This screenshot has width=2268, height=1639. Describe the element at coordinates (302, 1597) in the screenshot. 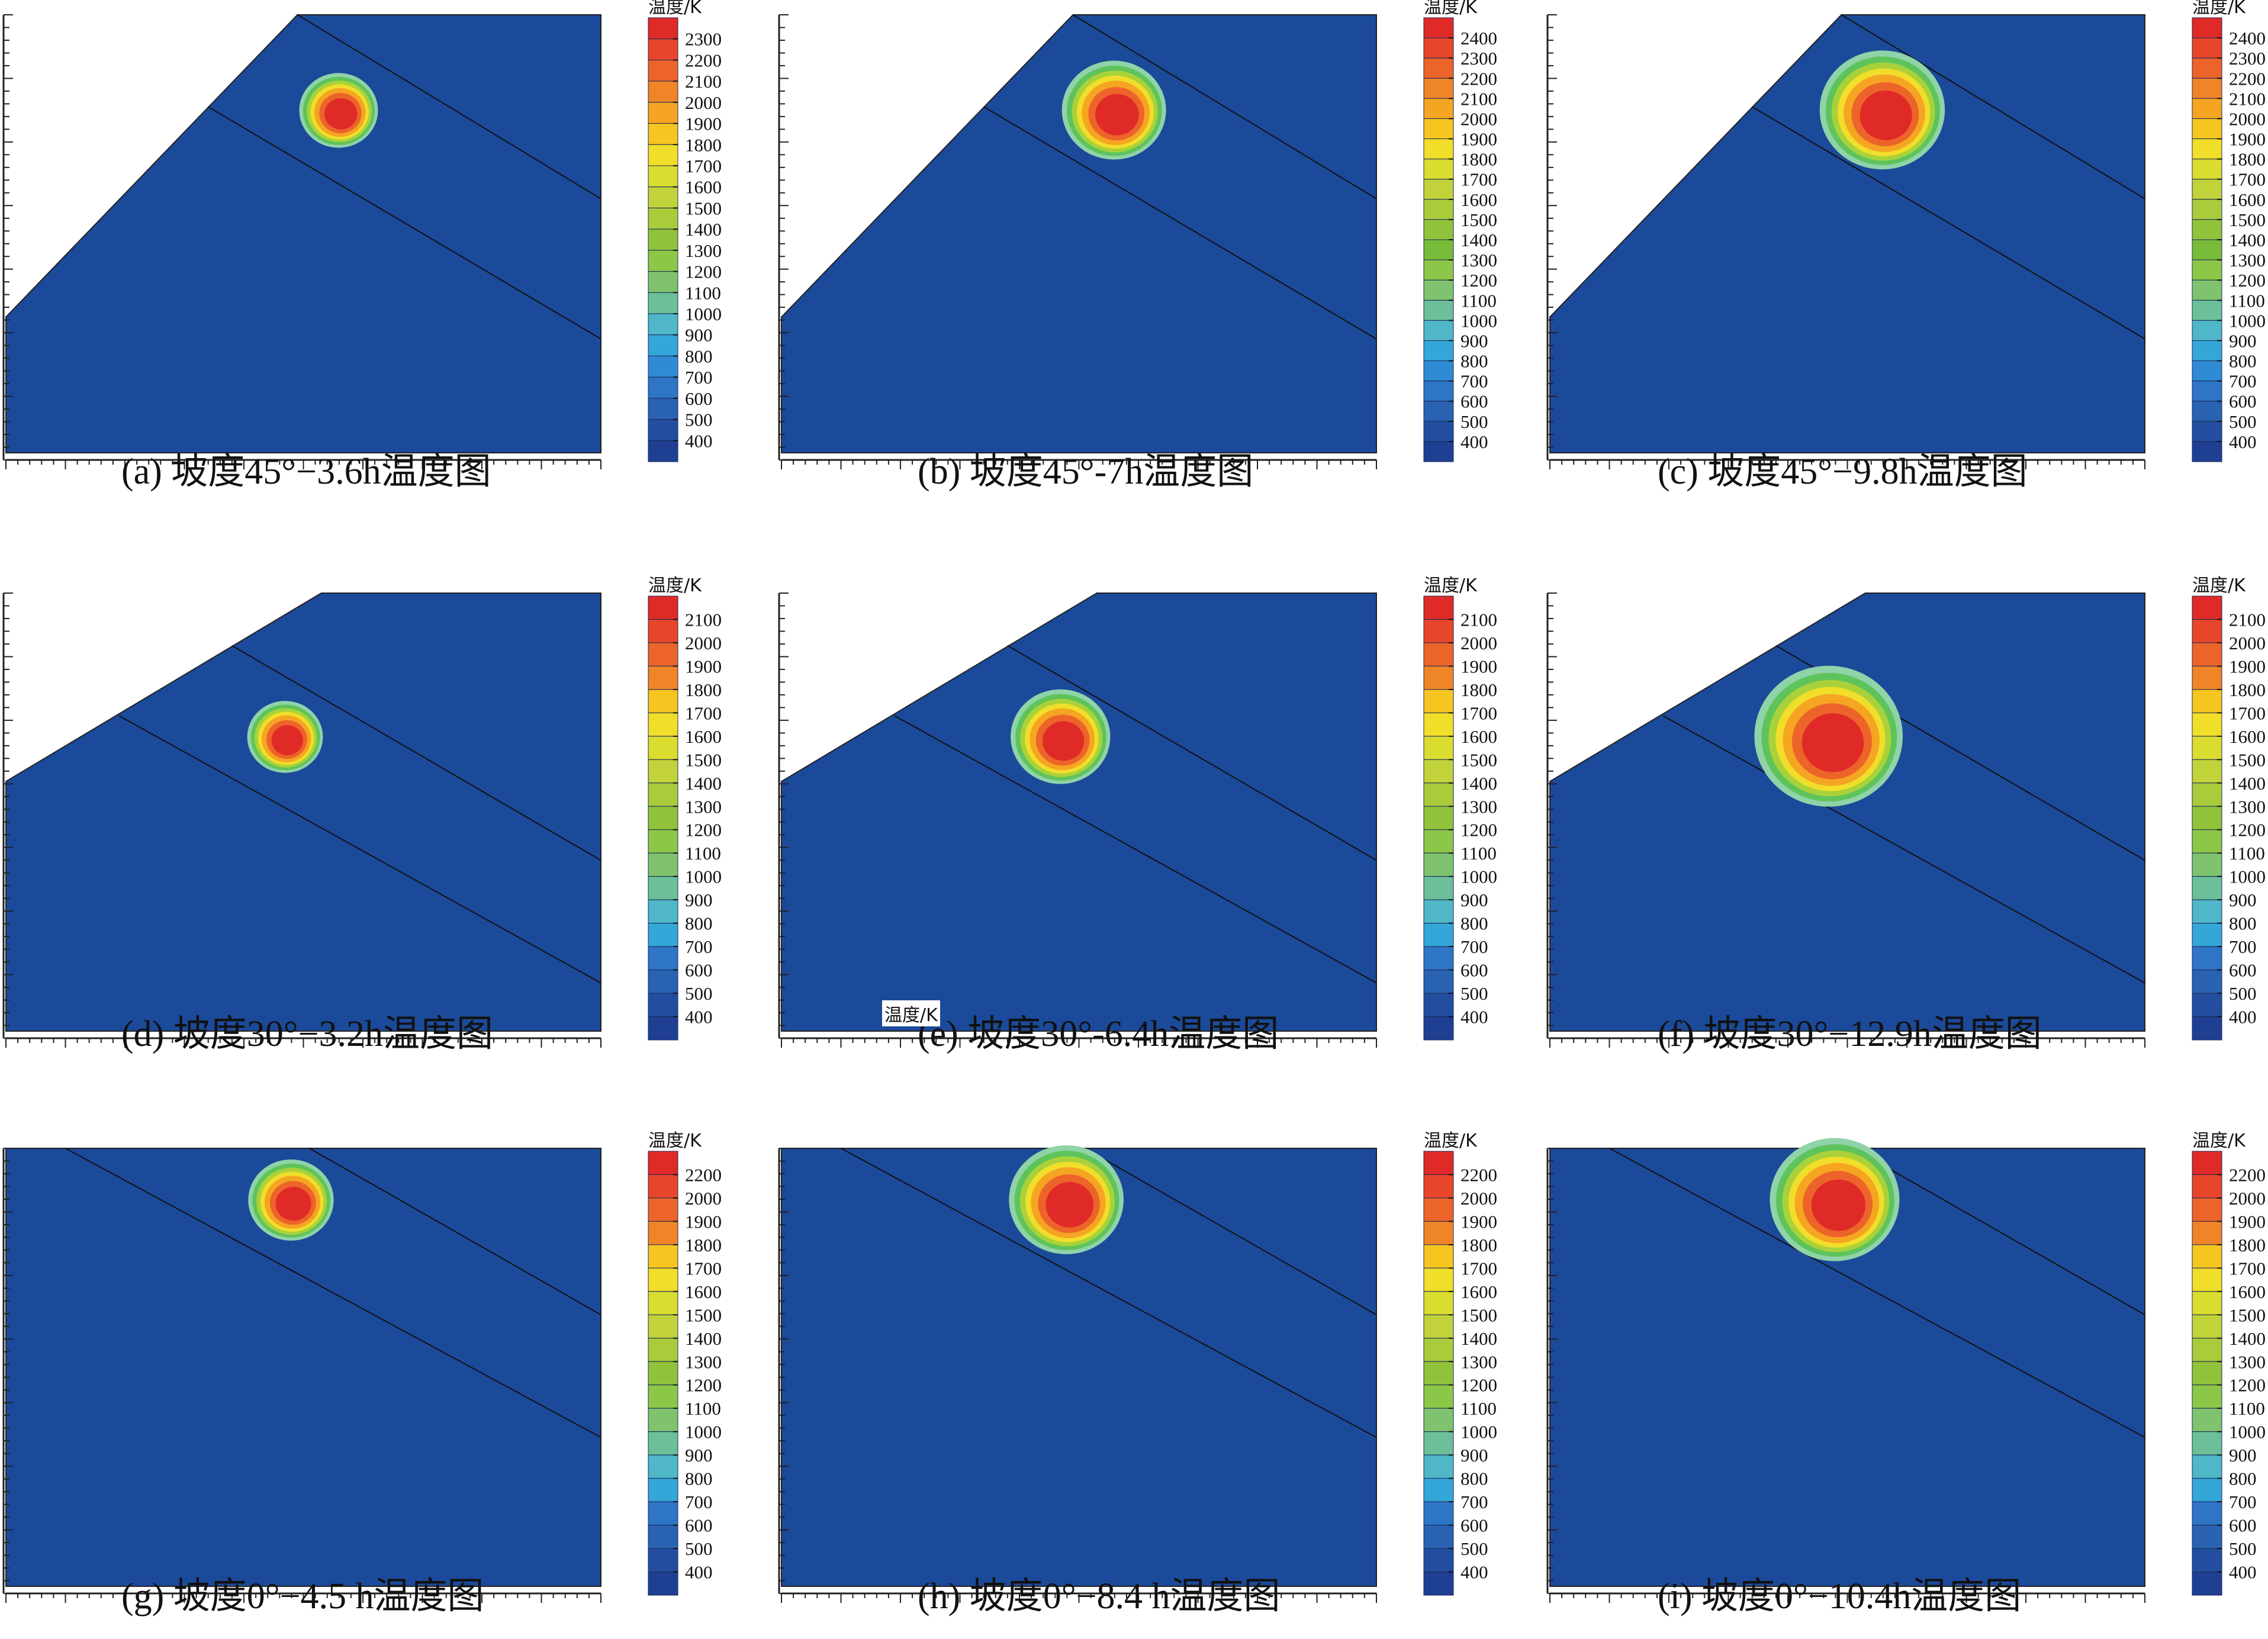

I see `caption-g: (g) 坡度0°−4.5 h温度图` at that location.